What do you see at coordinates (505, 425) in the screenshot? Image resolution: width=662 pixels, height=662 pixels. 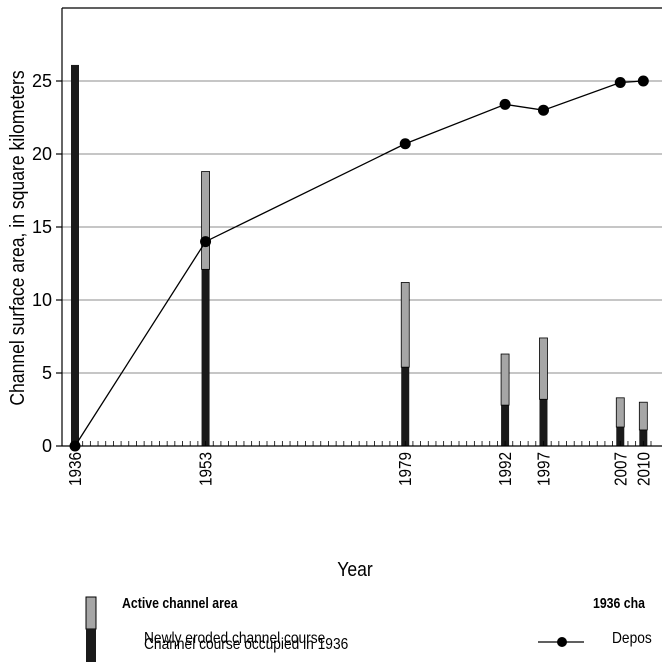 I see `bar-occupied-1936-1992` at bounding box center [505, 425].